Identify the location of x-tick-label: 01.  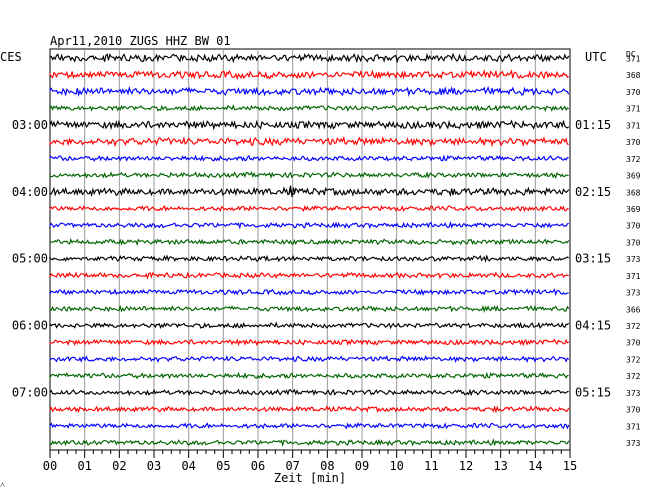
(84, 466).